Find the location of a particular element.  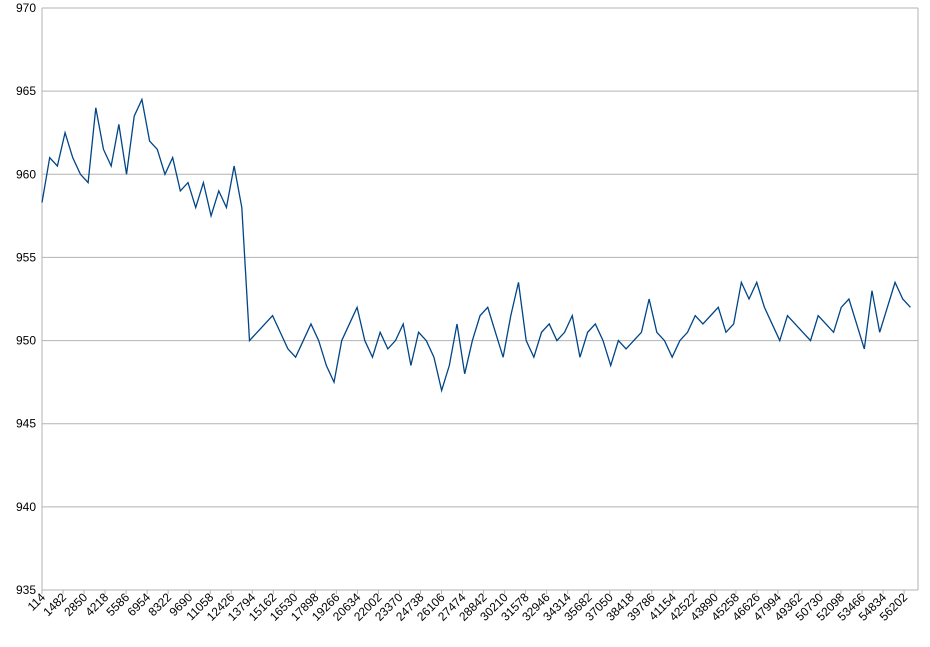

y-tick-label: 955 is located at coordinates (26, 257).